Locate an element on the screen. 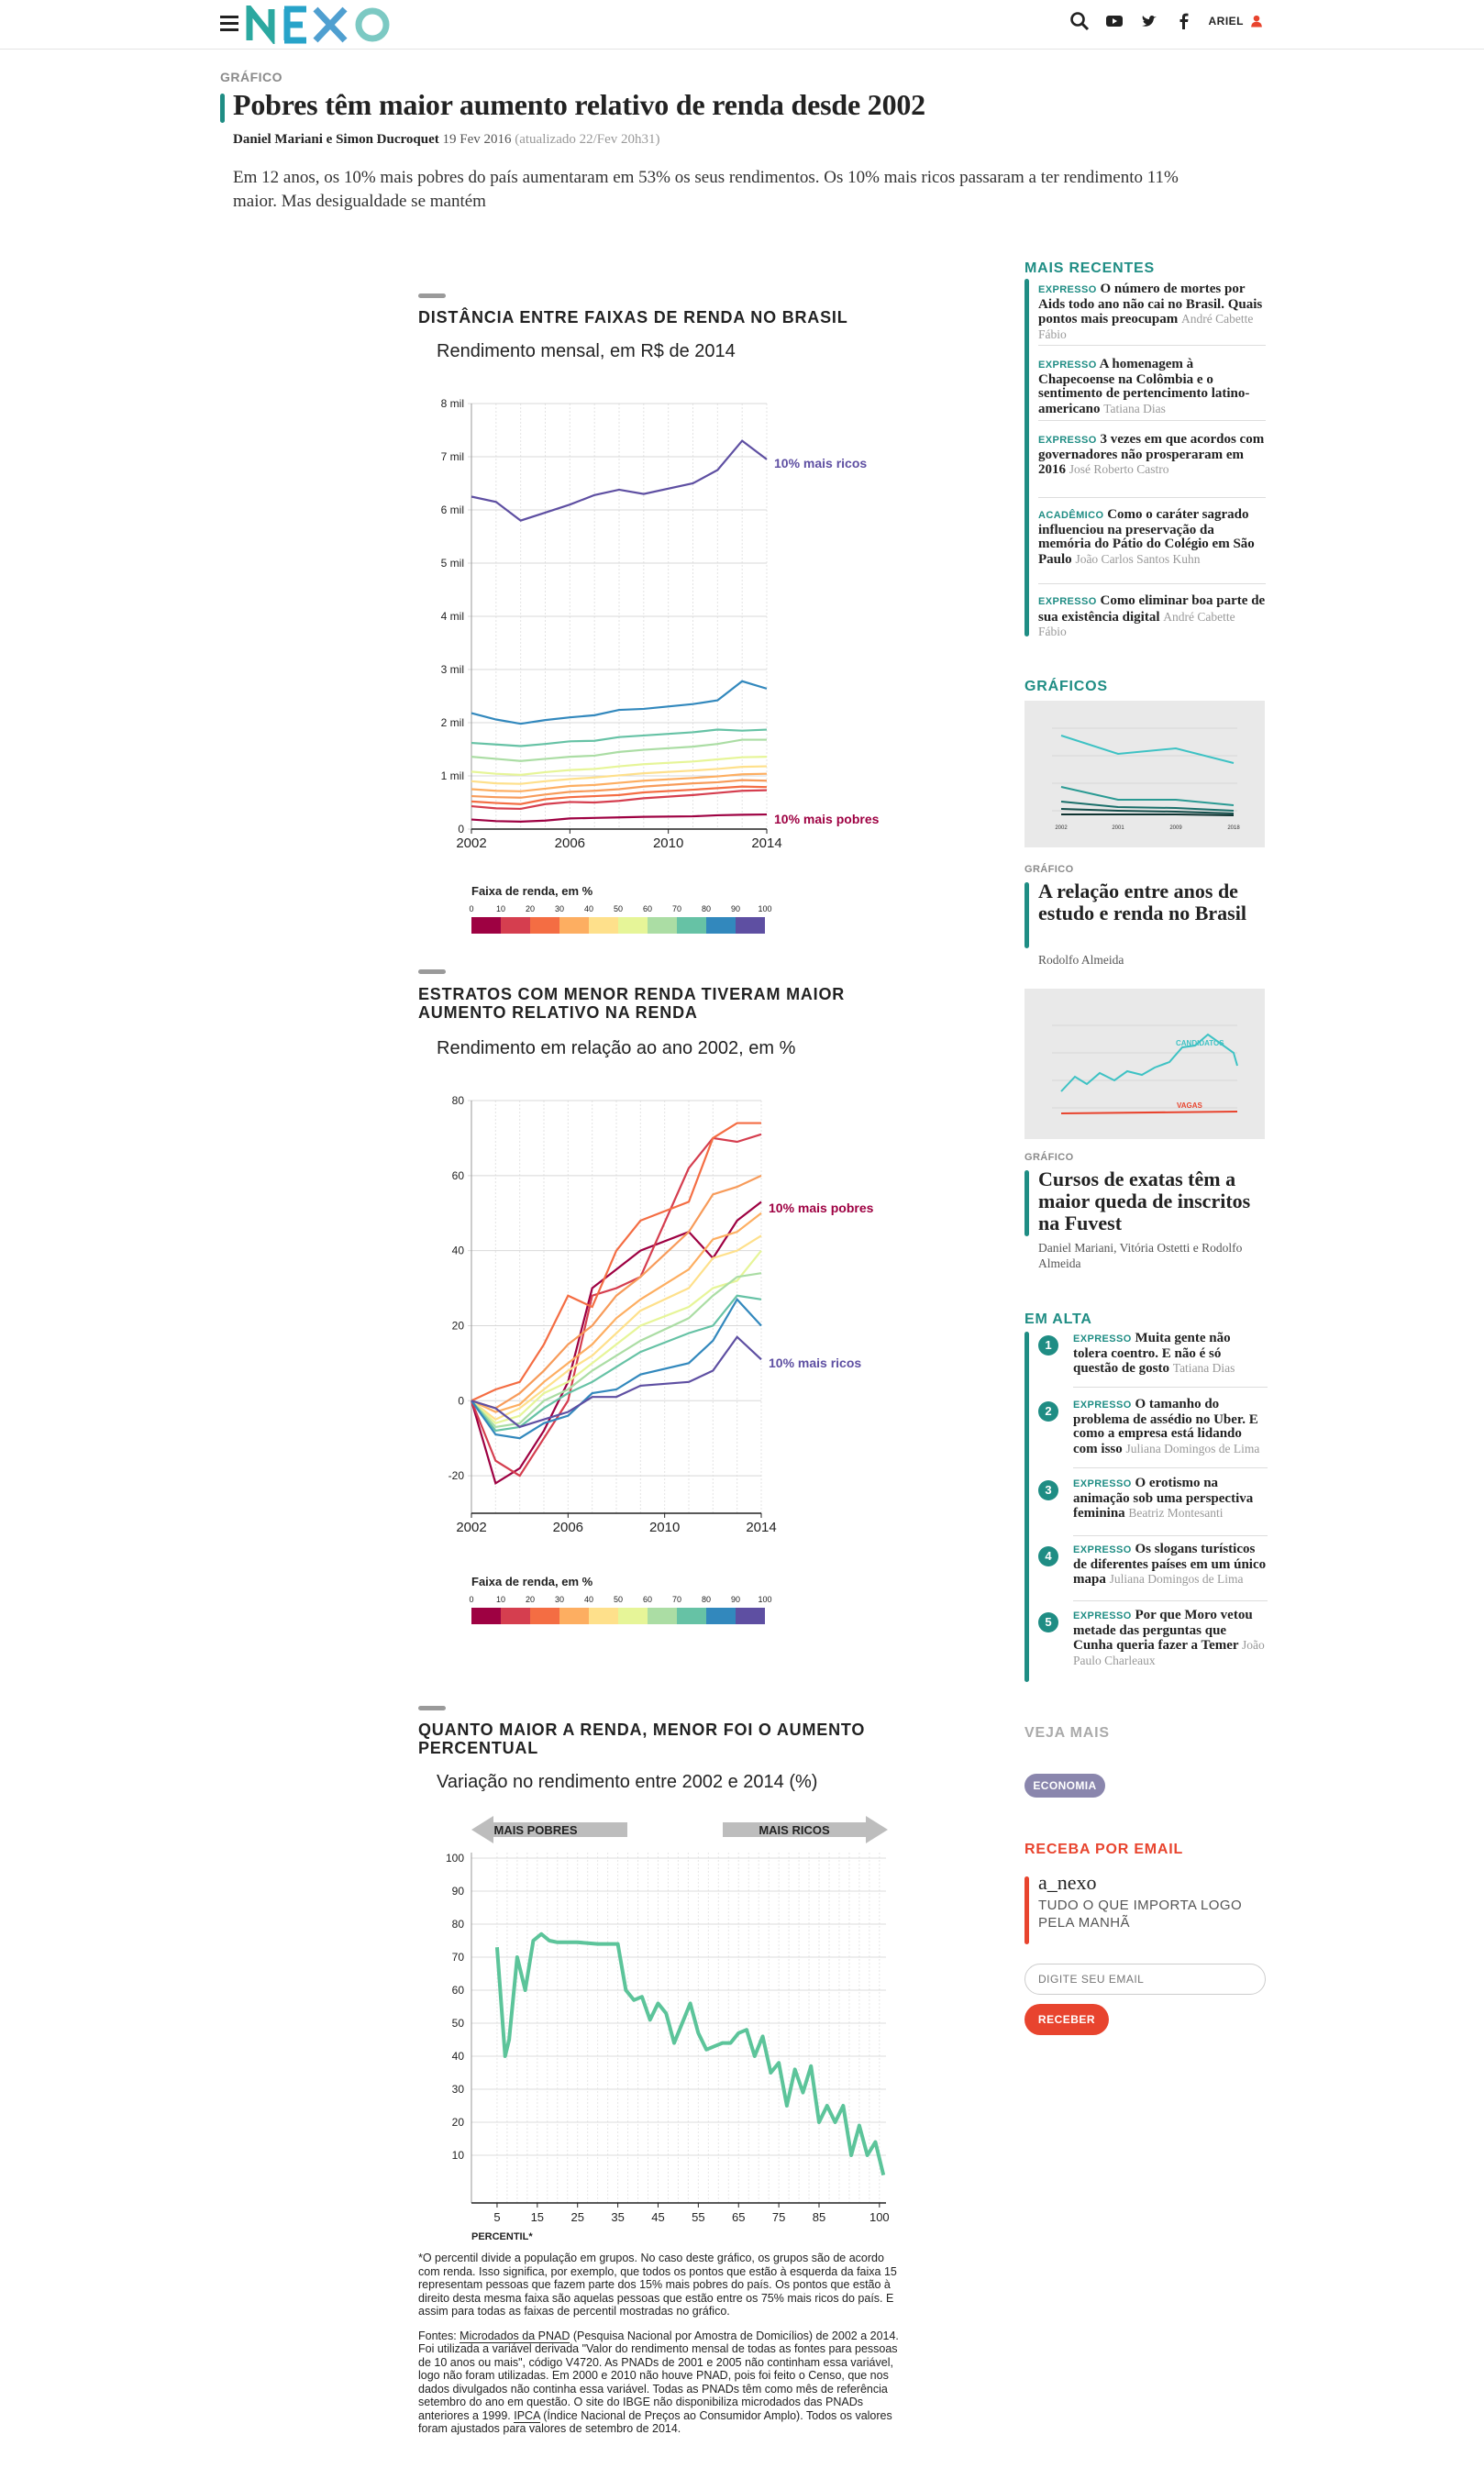 This screenshot has height=2490, width=1484. y-tick-label: 100 is located at coordinates (455, 1858).